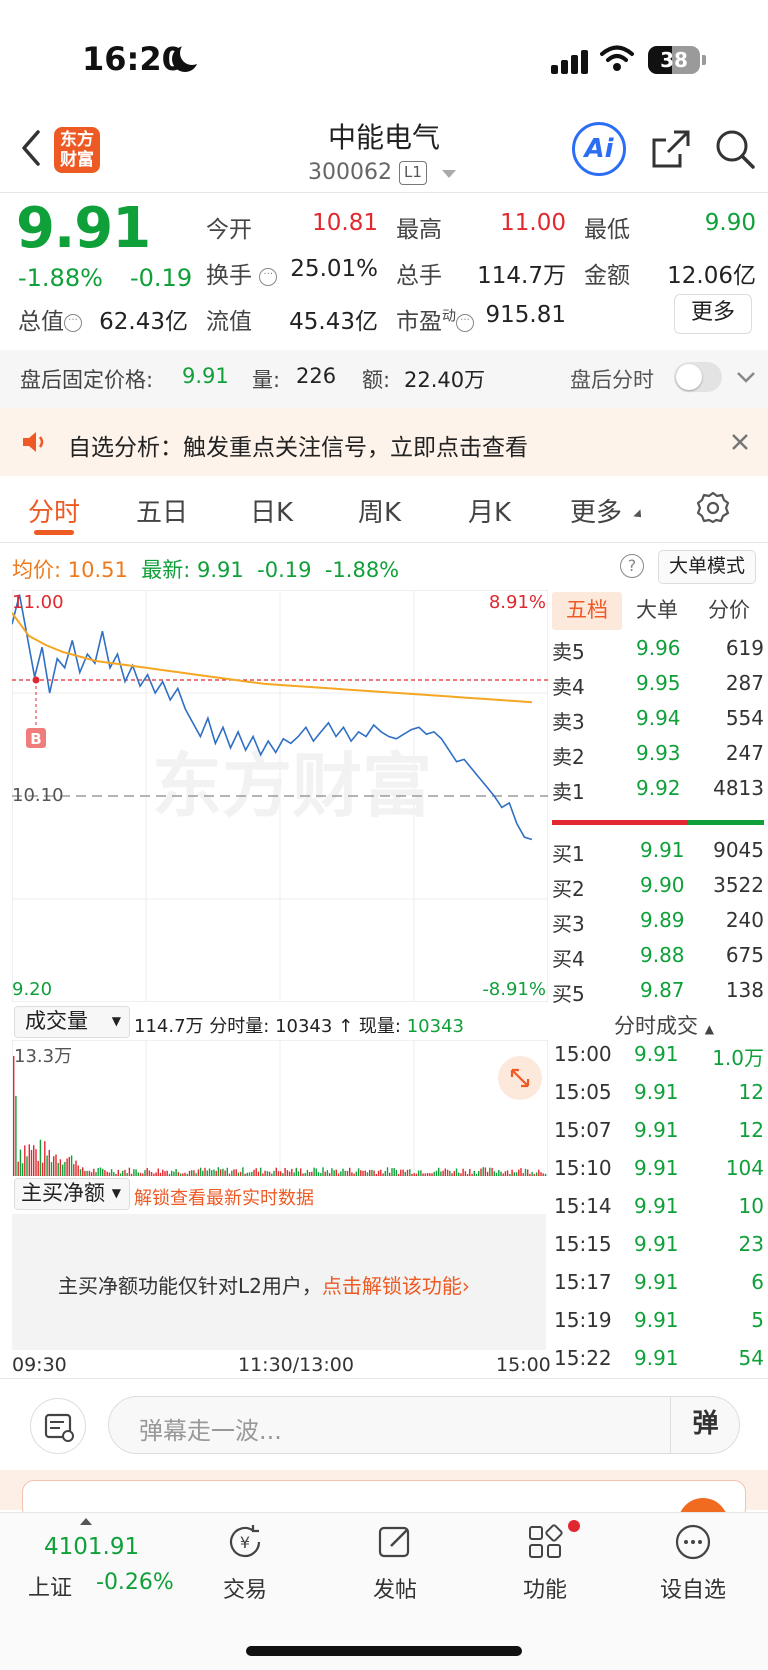  I want to click on tab-five-levels: 五档, so click(587, 610).